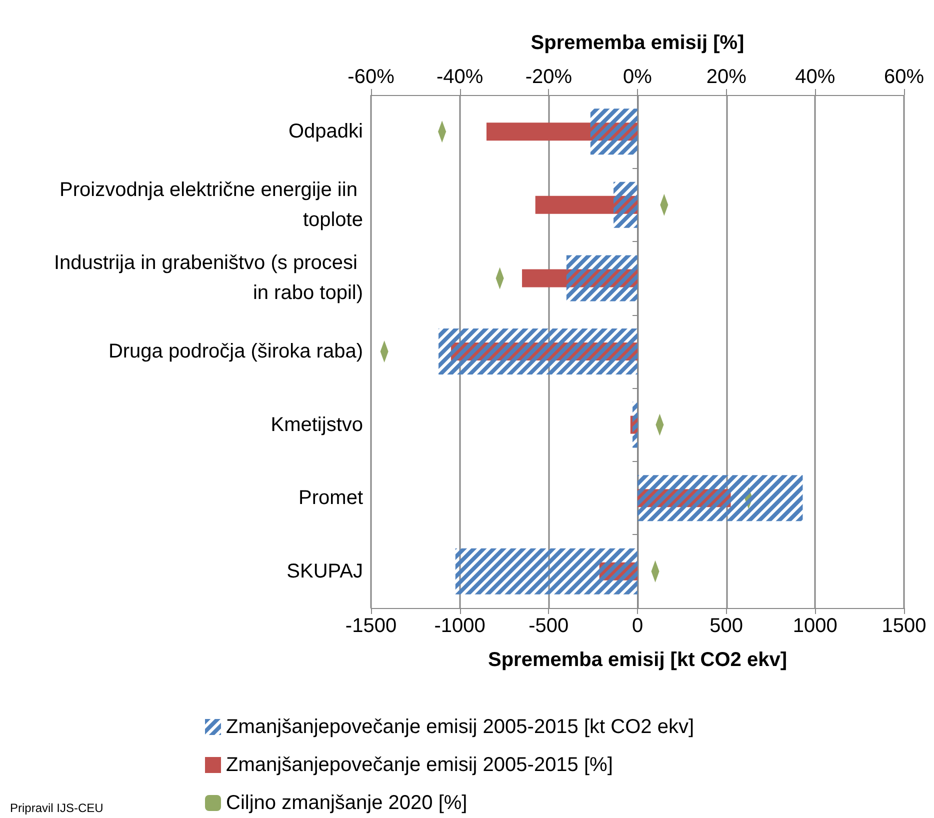  I want to click on legend-label: Ciljno zmanjšanje 2020 [%], so click(347, 803).